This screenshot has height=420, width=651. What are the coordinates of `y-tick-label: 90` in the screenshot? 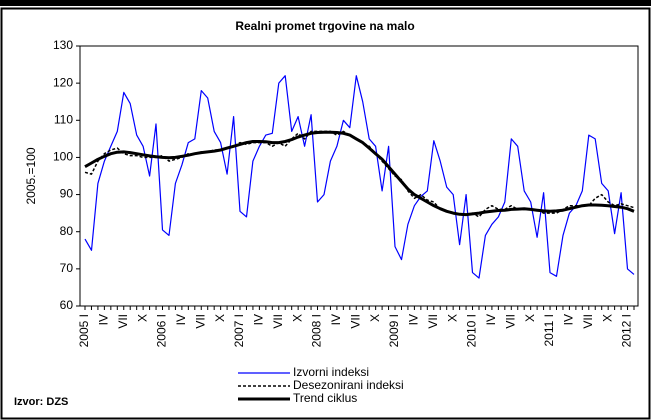 It's located at (67, 194).